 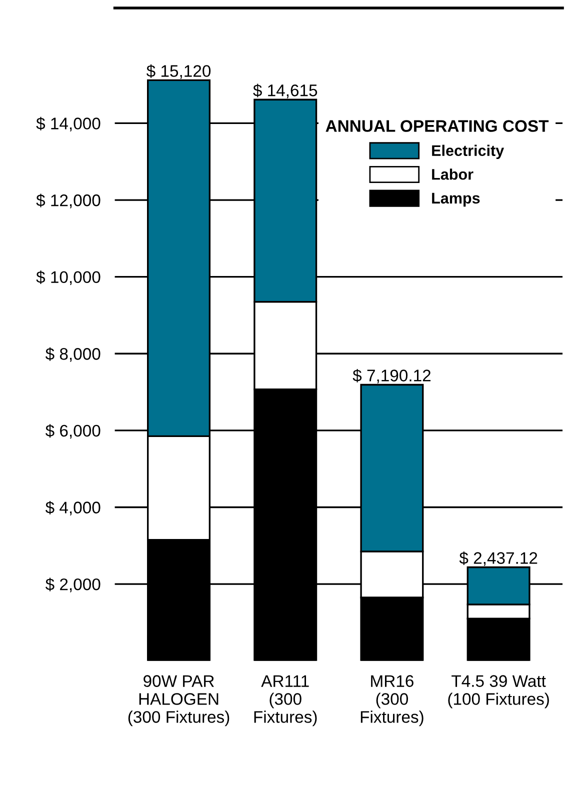 What do you see at coordinates (437, 126) in the screenshot?
I see `legend-title: ANNUAL OPERATING COST` at bounding box center [437, 126].